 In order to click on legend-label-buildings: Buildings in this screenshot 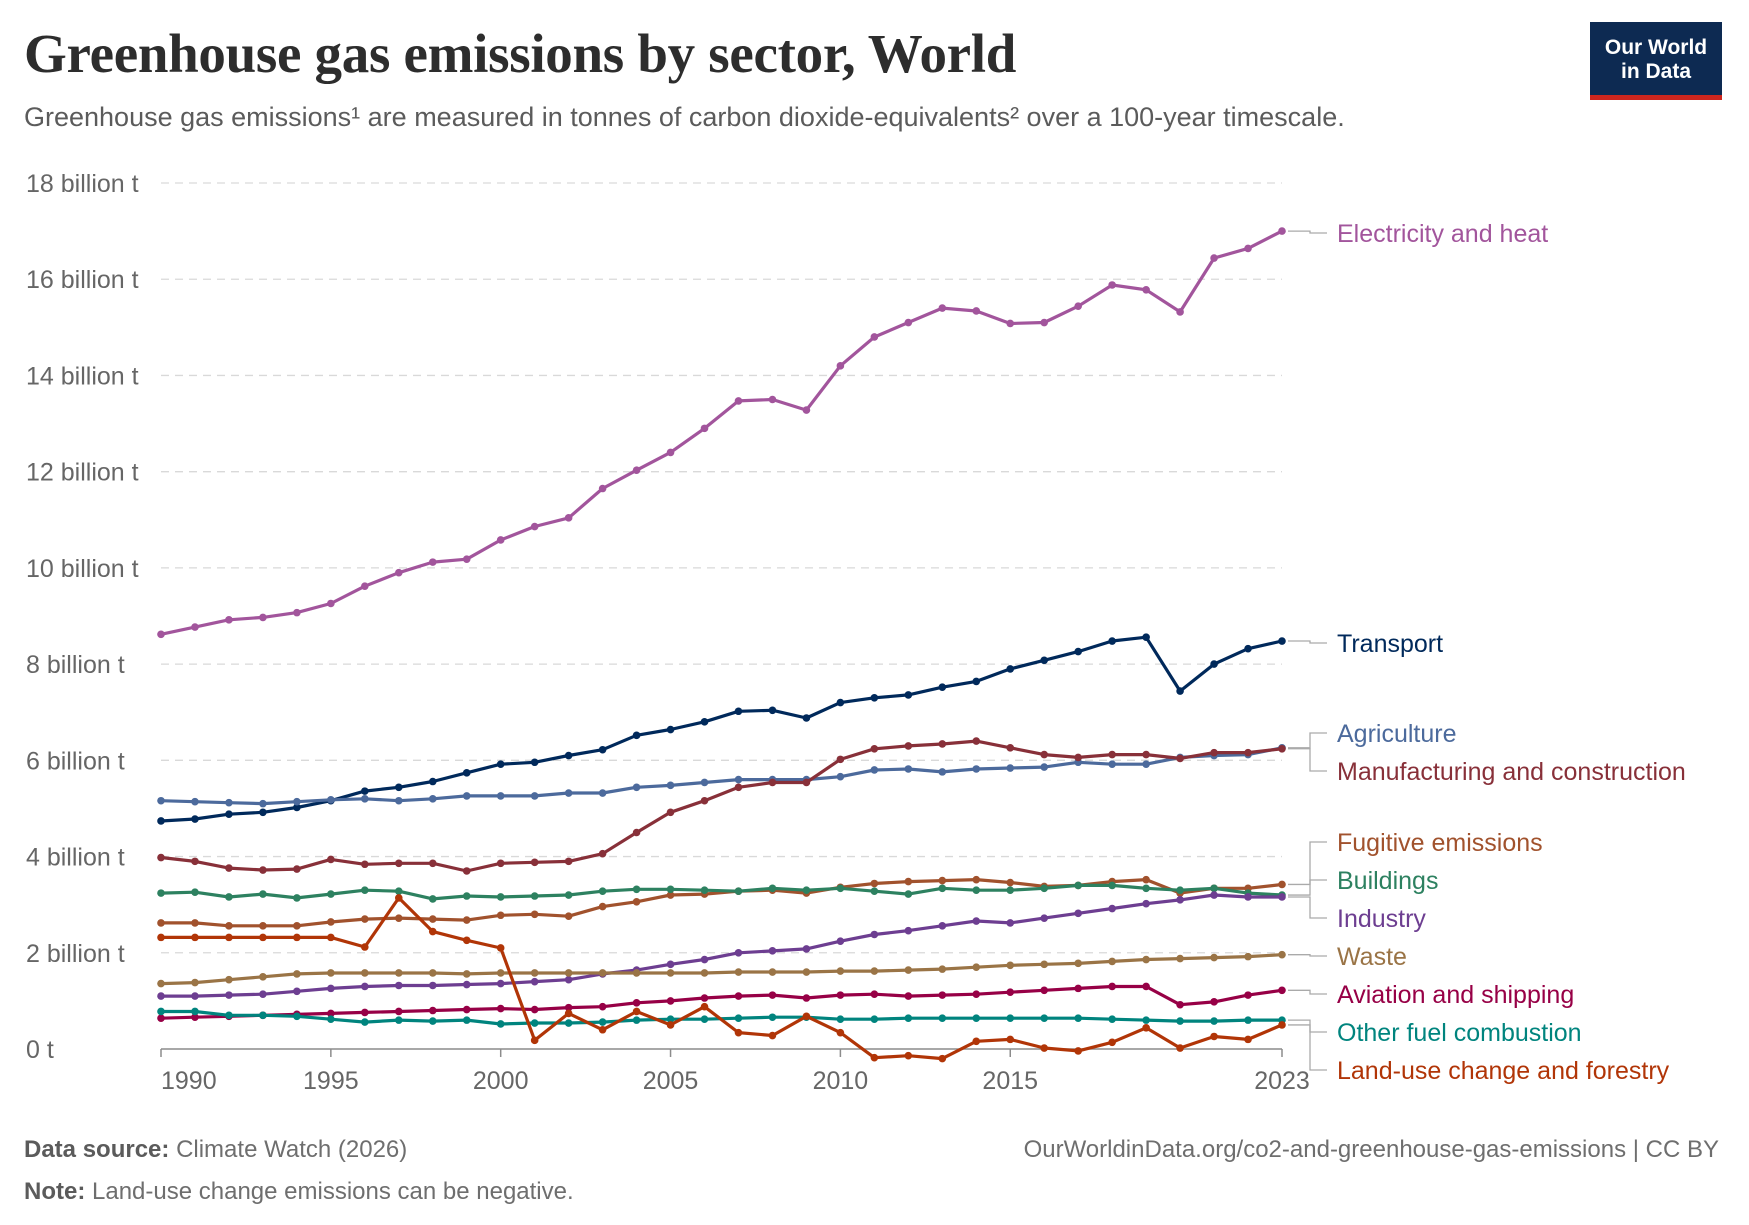, I will do `click(1387, 881)`.